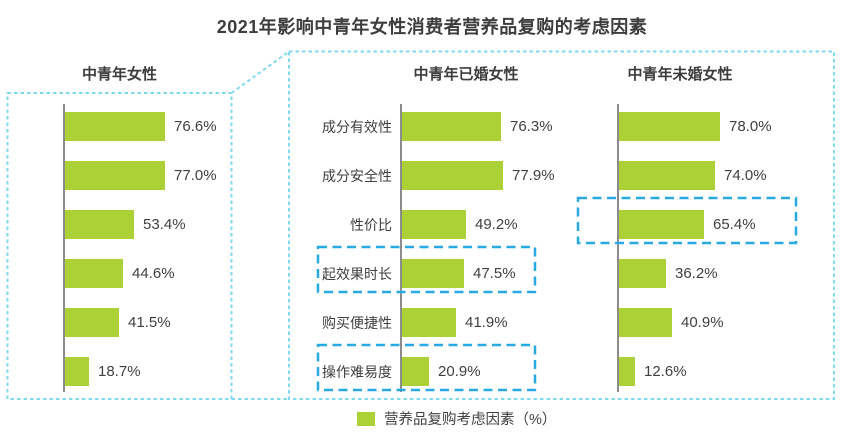 The height and width of the screenshot is (436, 864). I want to click on bar-value: 12.6%, so click(665, 371).